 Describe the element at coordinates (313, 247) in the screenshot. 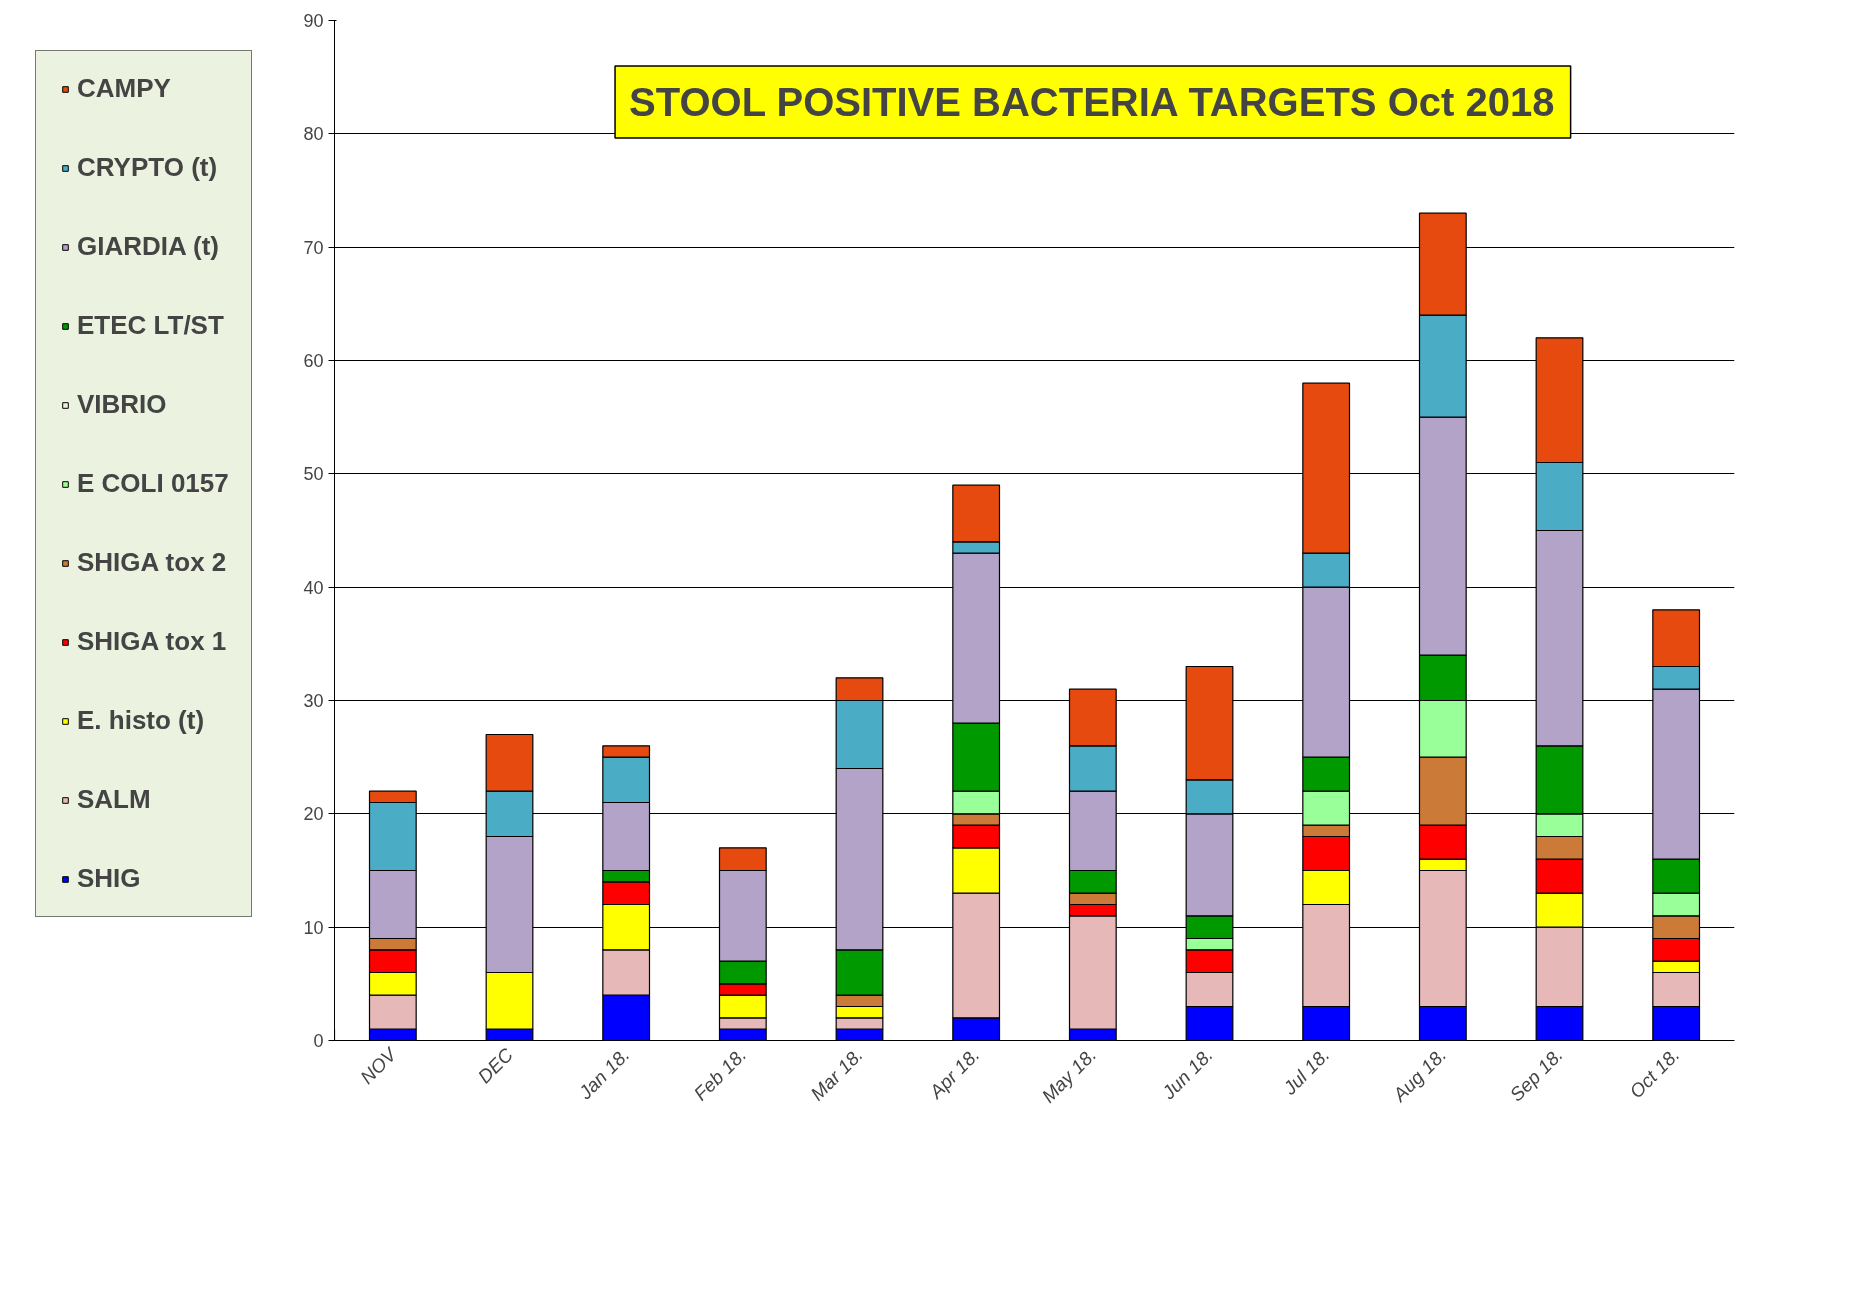

I see `y-tick-label: 70` at that location.